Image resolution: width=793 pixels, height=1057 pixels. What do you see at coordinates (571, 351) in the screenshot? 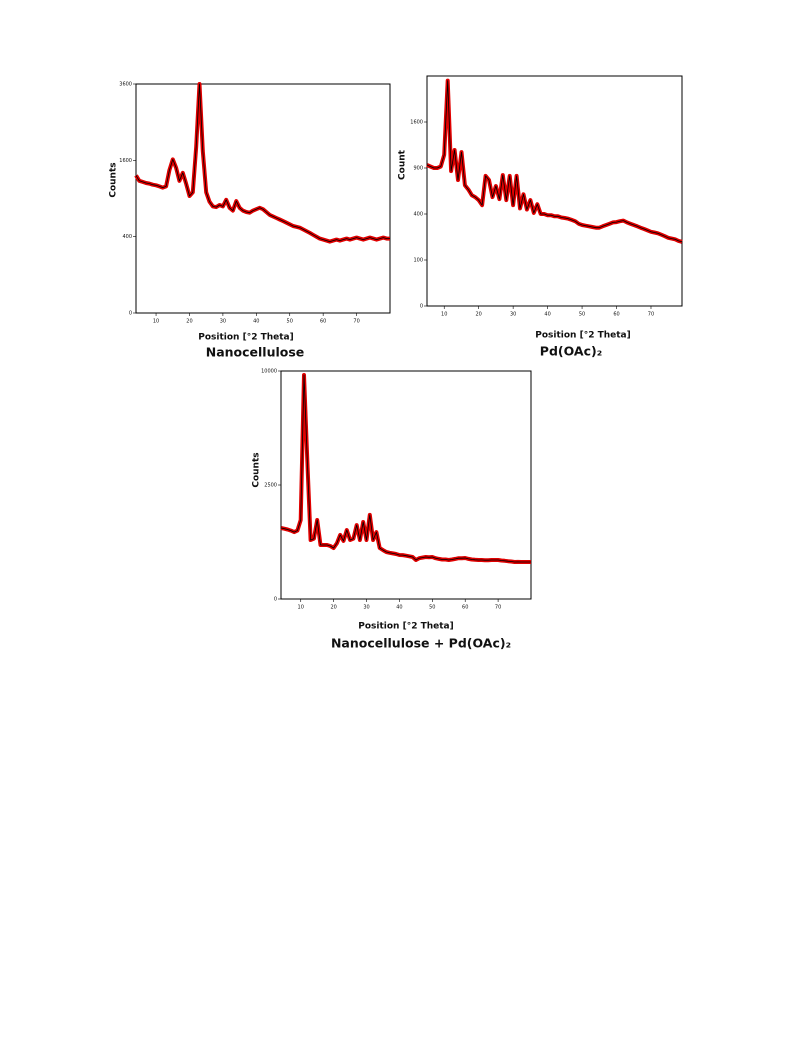
I see `chart-title: Pd(OAc)₂` at bounding box center [571, 351].